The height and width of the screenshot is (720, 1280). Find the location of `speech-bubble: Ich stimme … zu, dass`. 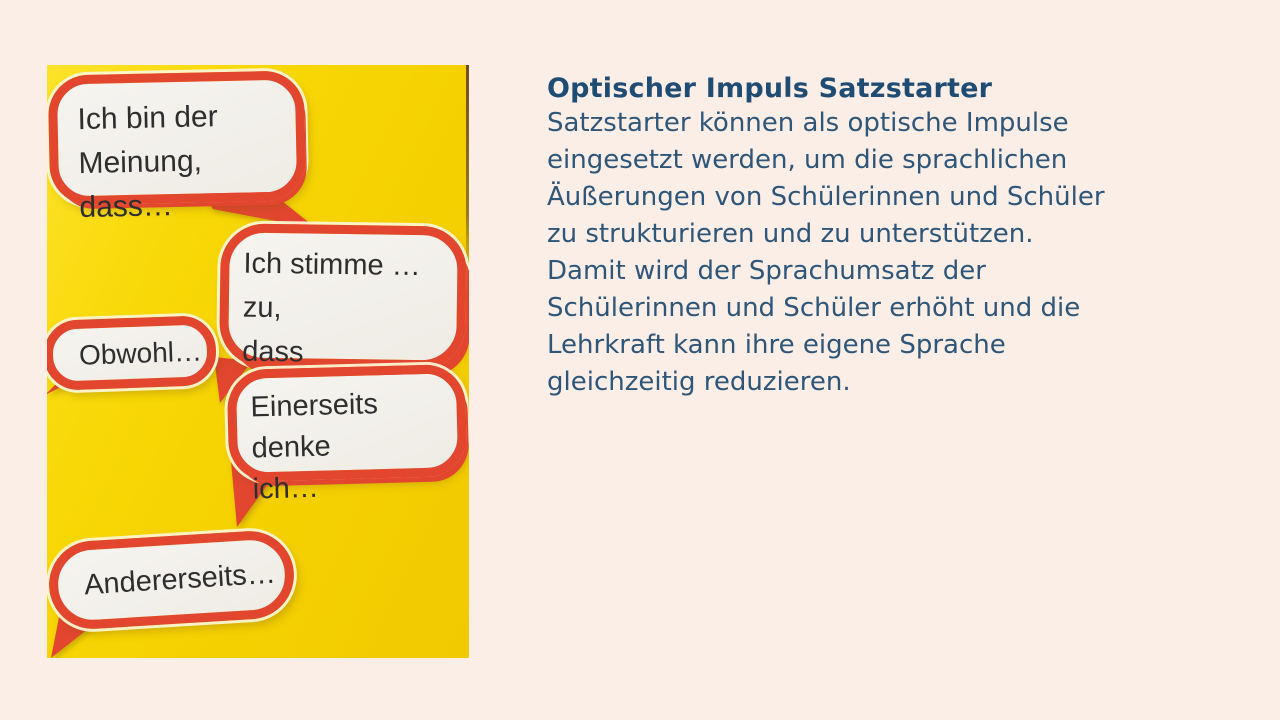

speech-bubble: Ich stimme … zu, dass is located at coordinates (343, 296).